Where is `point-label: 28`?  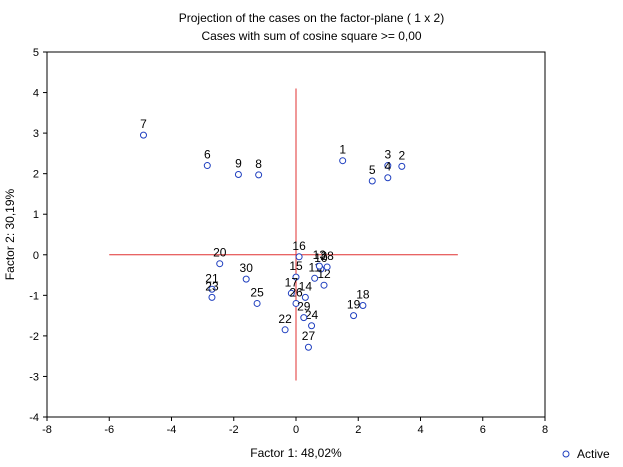
point-label: 28 is located at coordinates (327, 256).